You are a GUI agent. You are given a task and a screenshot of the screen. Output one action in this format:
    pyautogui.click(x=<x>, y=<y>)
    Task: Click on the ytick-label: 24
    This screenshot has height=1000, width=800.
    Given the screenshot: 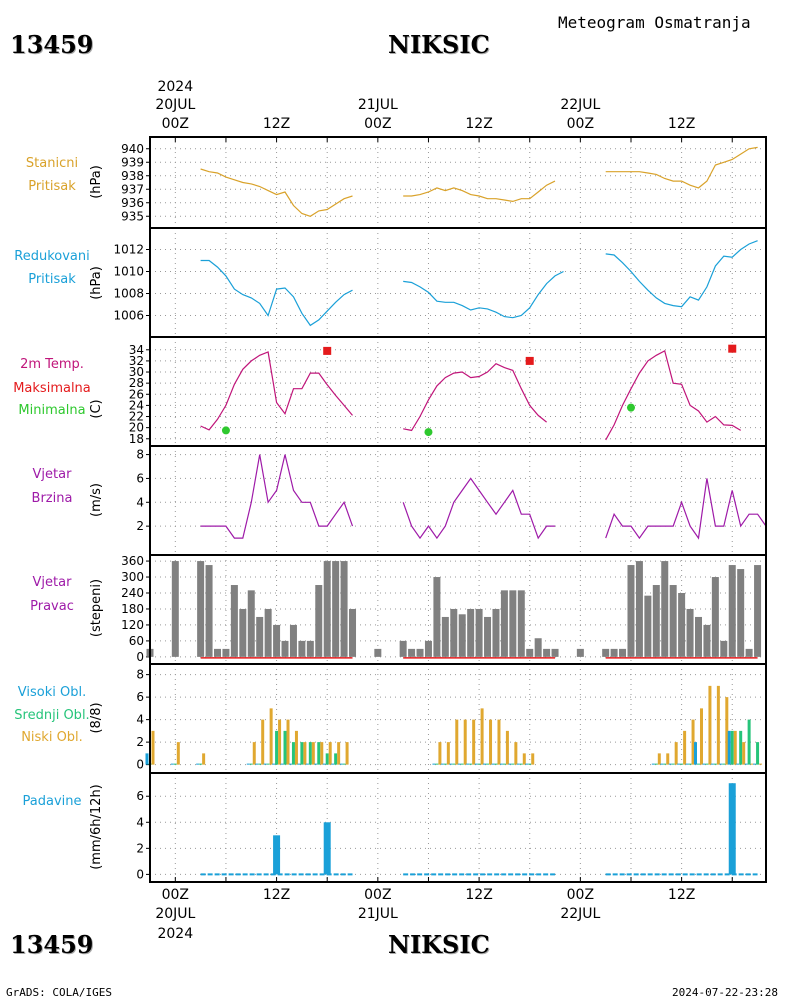 What is the action you would take?
    pyautogui.click(x=136, y=405)
    